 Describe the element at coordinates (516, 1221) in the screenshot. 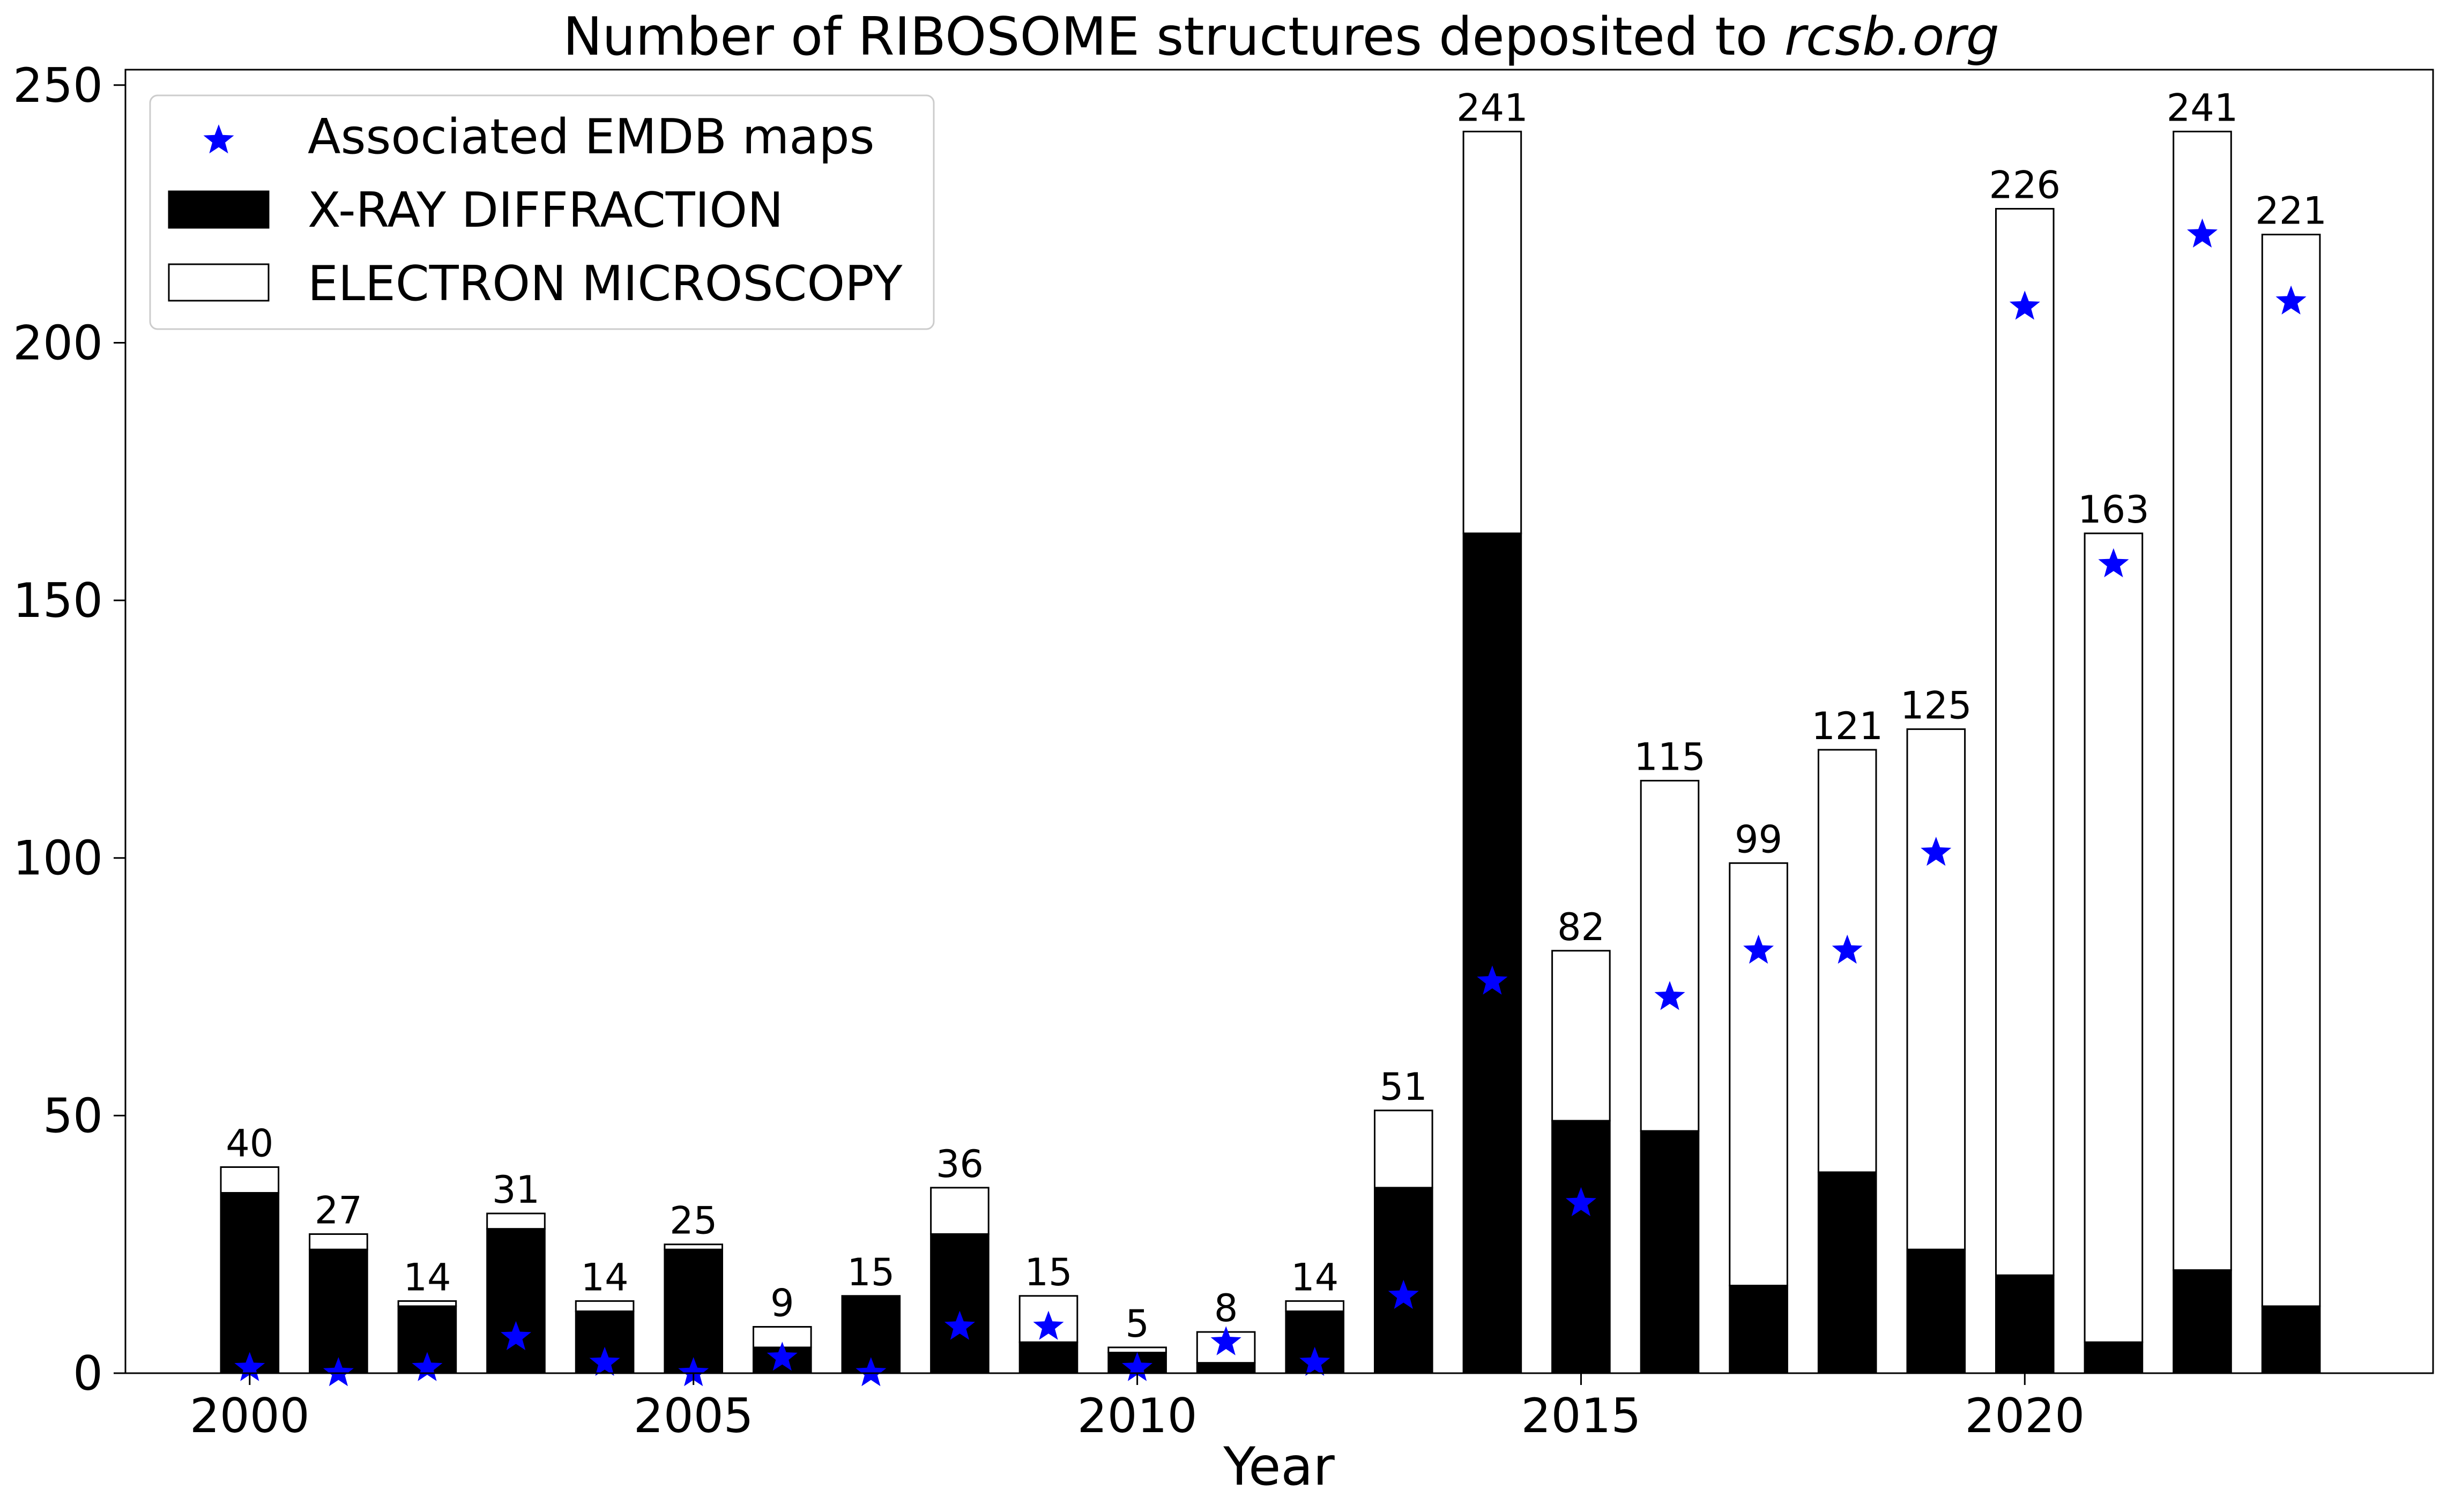

I see `bar-em-2003` at that location.